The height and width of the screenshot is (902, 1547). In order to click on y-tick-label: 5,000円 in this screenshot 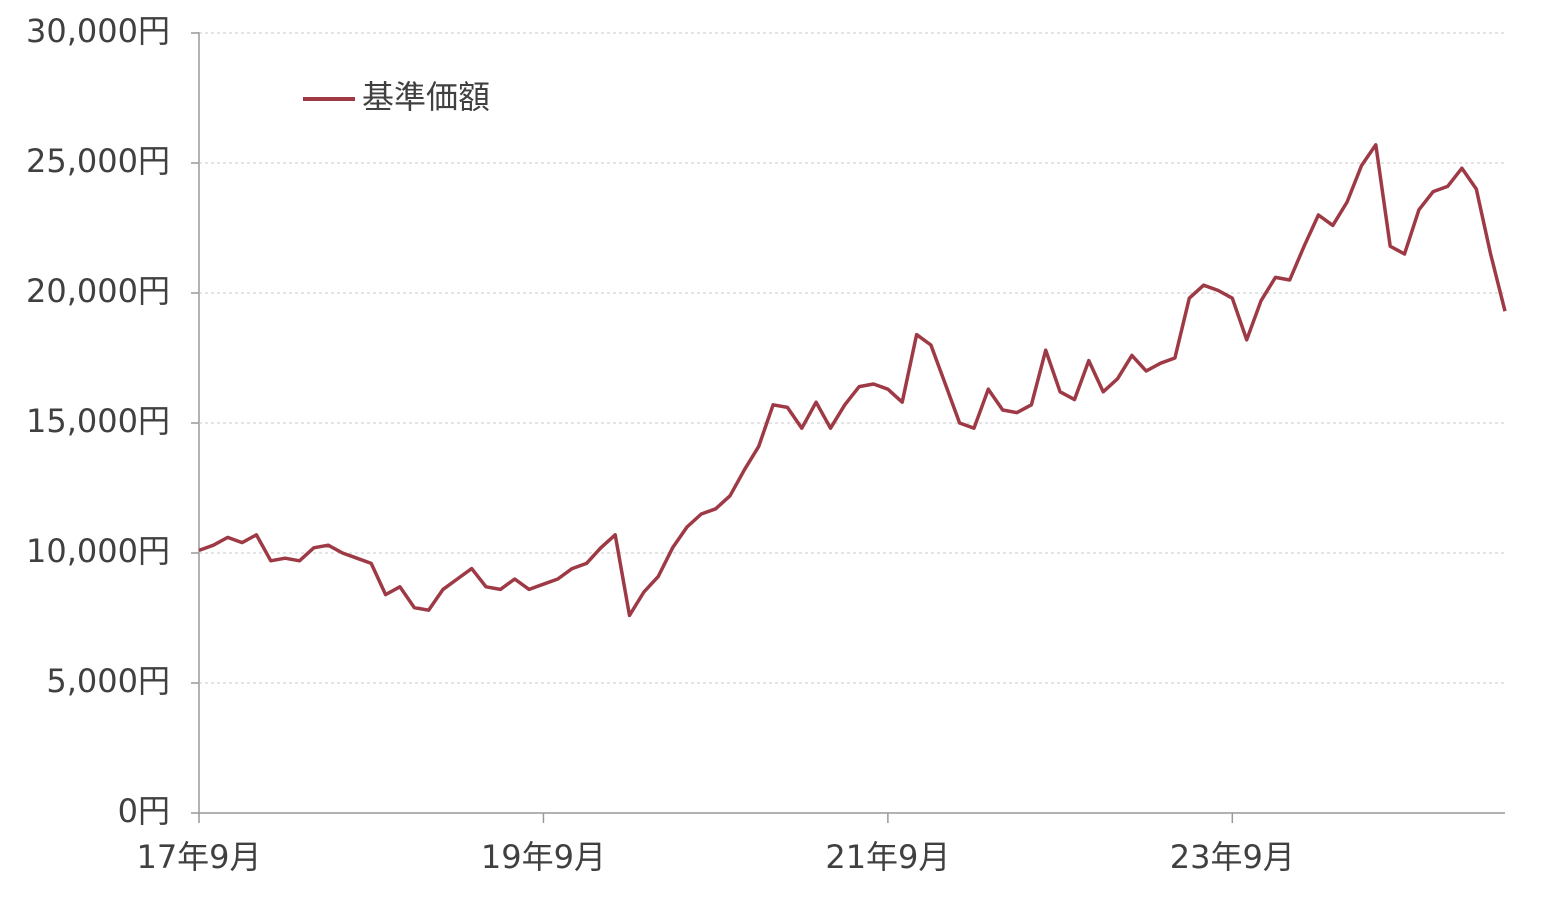, I will do `click(108, 681)`.